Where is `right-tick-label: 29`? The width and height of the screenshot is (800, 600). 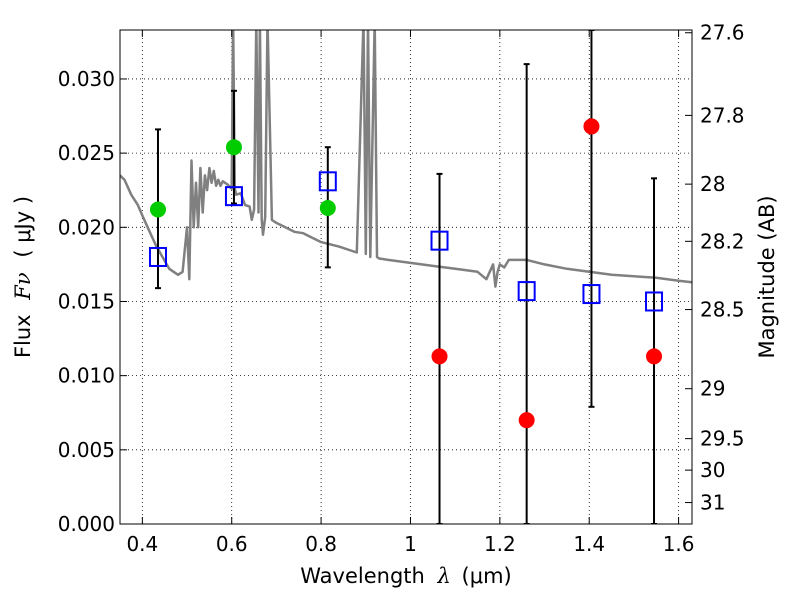
right-tick-label: 29 is located at coordinates (712, 389).